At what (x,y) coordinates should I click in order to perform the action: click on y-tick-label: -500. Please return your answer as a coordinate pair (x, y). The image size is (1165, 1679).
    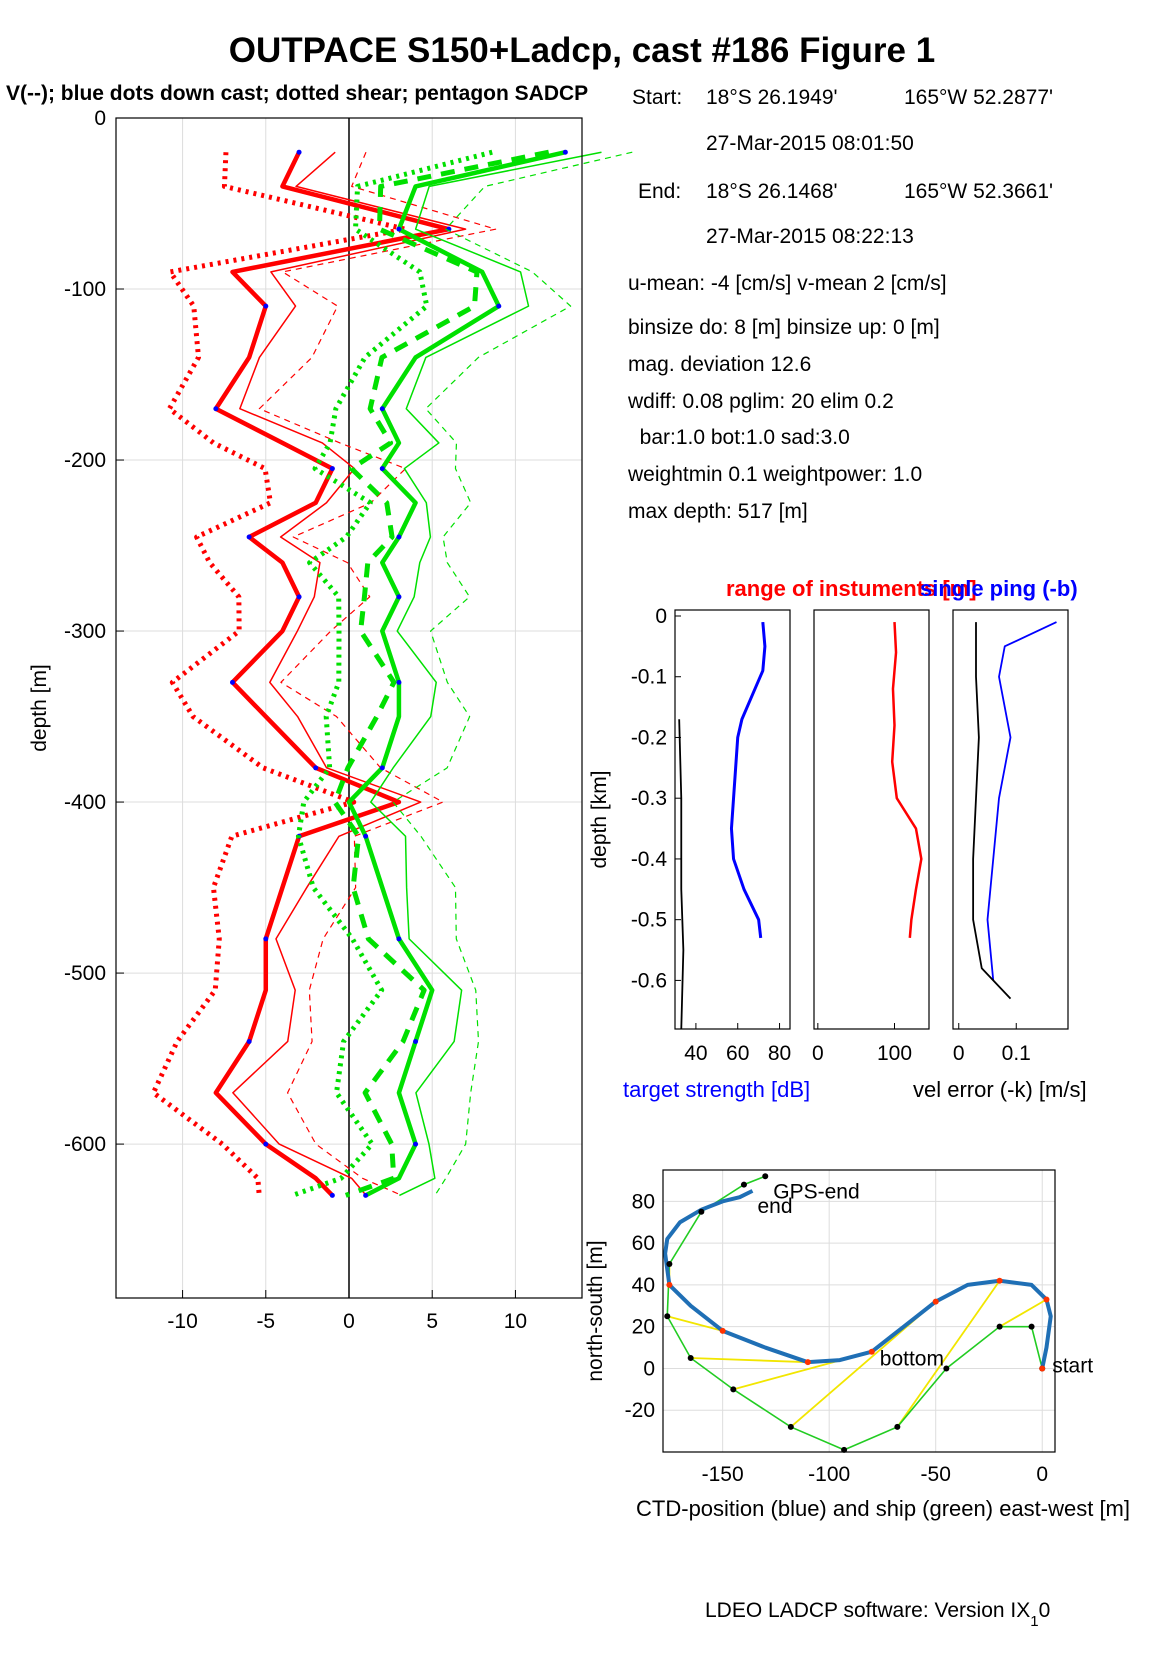
    Looking at the image, I should click on (85, 973).